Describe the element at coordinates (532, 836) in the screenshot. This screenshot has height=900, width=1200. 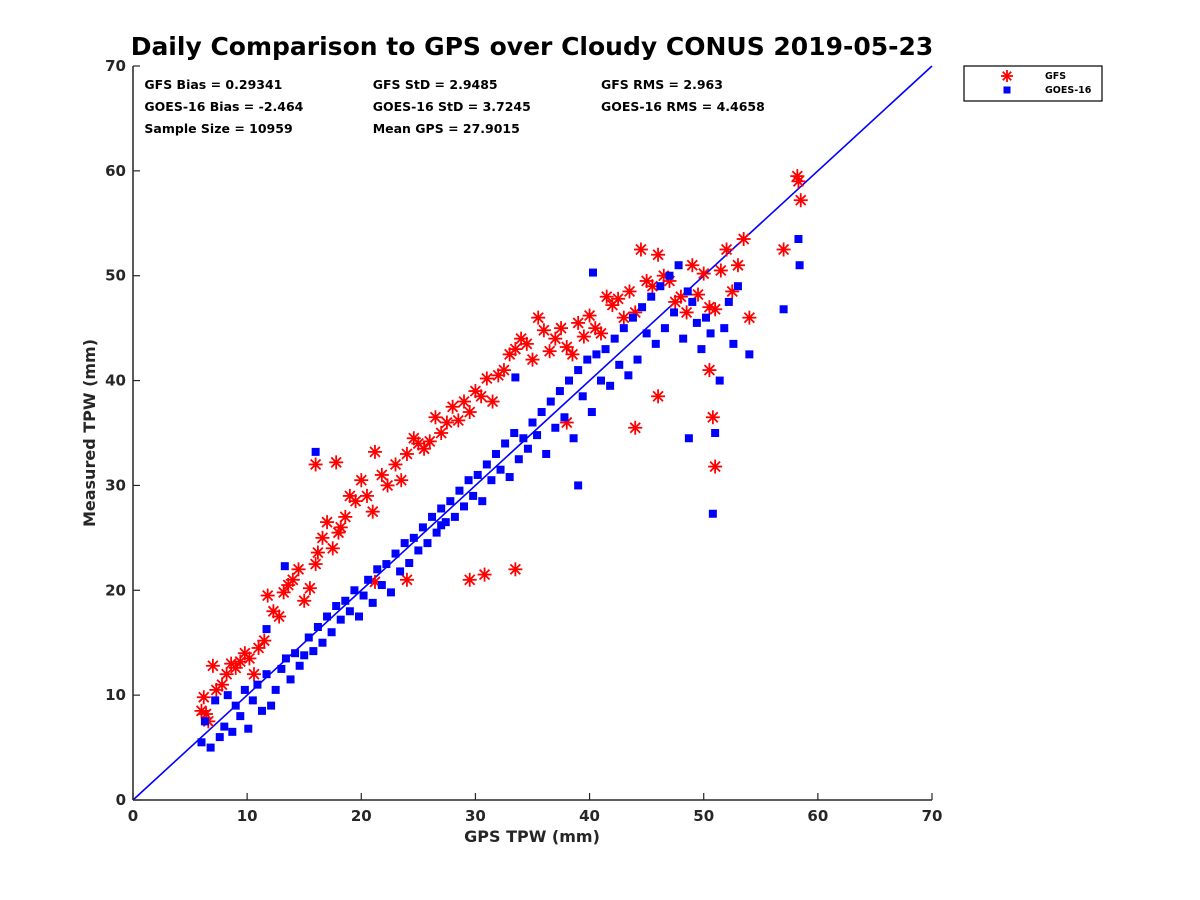
I see `x-axis-label: GPS TPW (mm)` at that location.